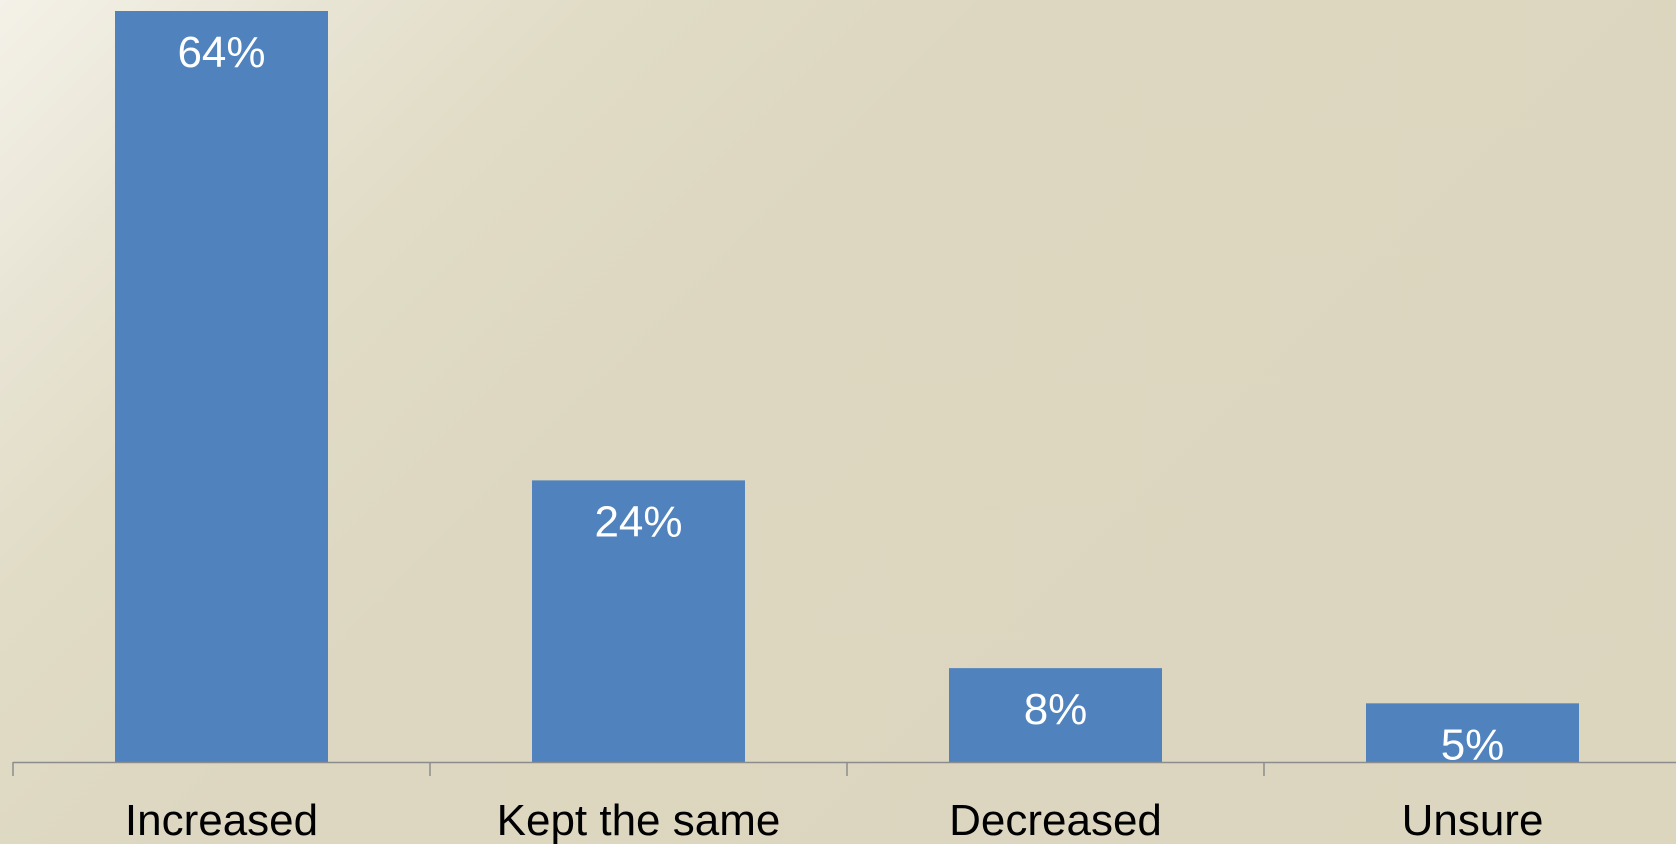 This screenshot has width=1676, height=844. I want to click on category-label-kept-the-same: Kept the same, so click(639, 820).